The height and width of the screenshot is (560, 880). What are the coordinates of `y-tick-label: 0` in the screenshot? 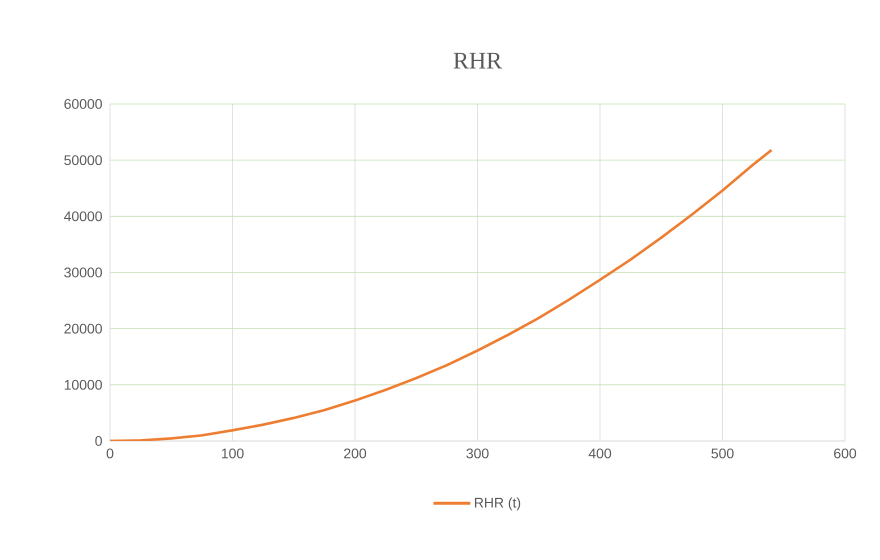 It's located at (98, 441).